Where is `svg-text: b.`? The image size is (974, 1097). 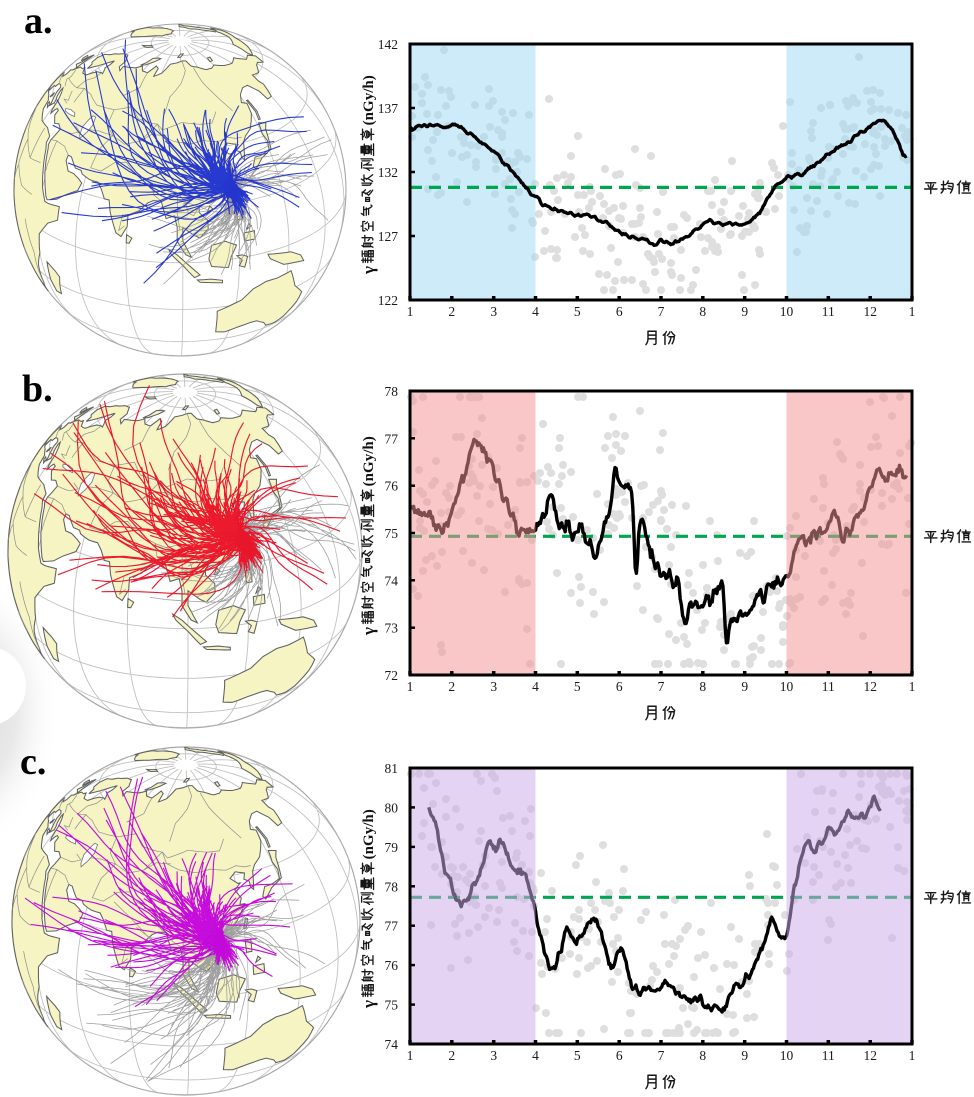
svg-text: b. is located at coordinates (37, 389).